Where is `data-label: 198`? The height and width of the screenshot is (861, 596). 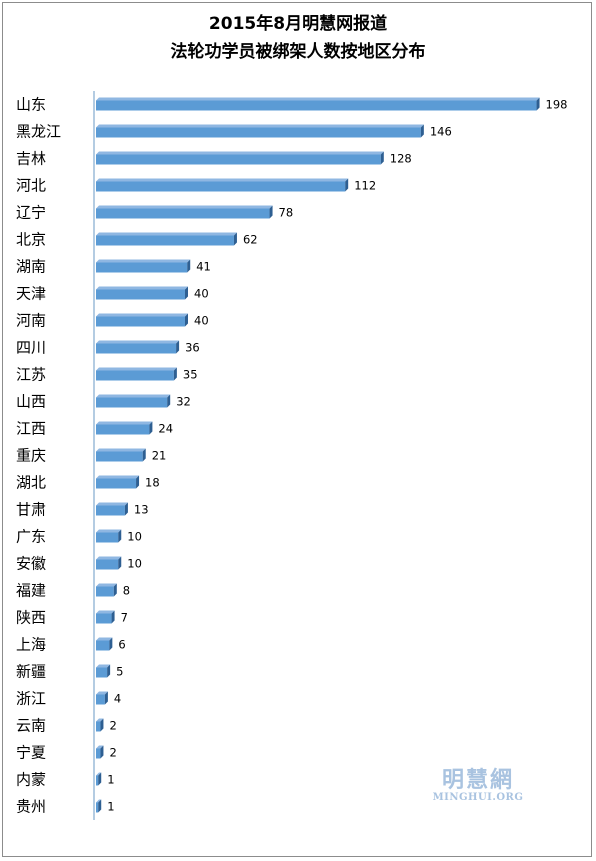 data-label: 198 is located at coordinates (557, 105).